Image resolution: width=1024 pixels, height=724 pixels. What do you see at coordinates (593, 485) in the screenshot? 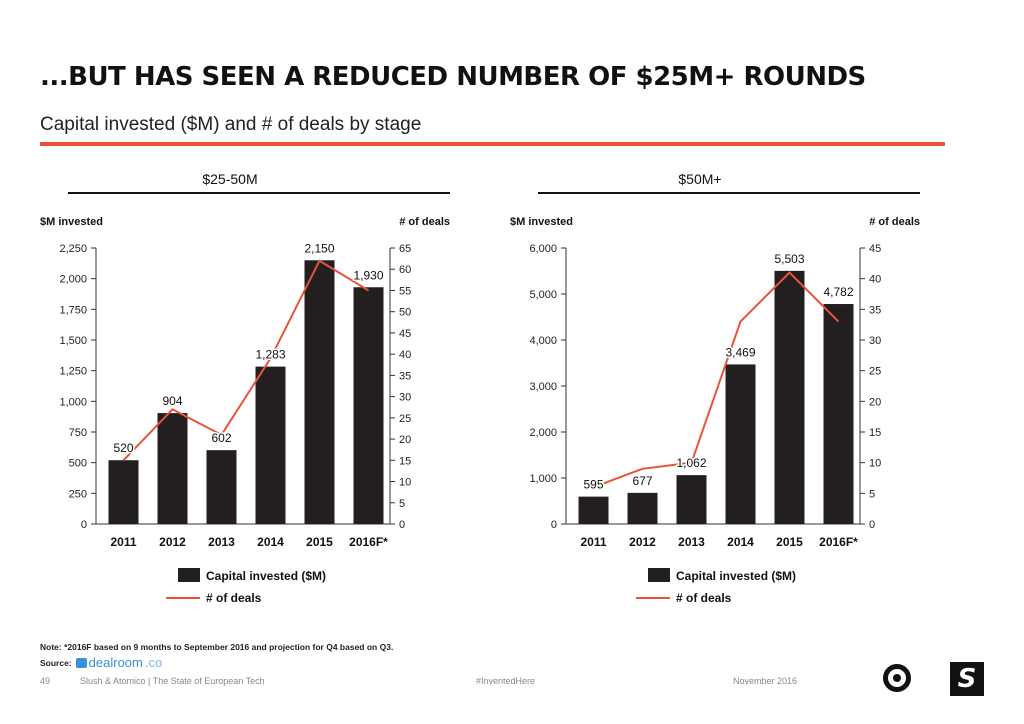
I see `bar-value-label: 595` at bounding box center [593, 485].